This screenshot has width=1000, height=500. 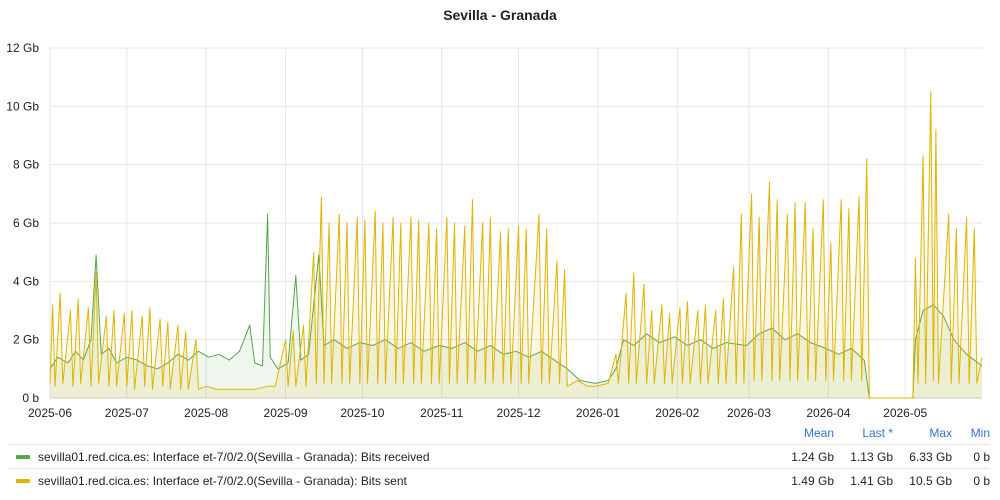 What do you see at coordinates (598, 413) in the screenshot?
I see `x-tick-label: 2026-01` at bounding box center [598, 413].